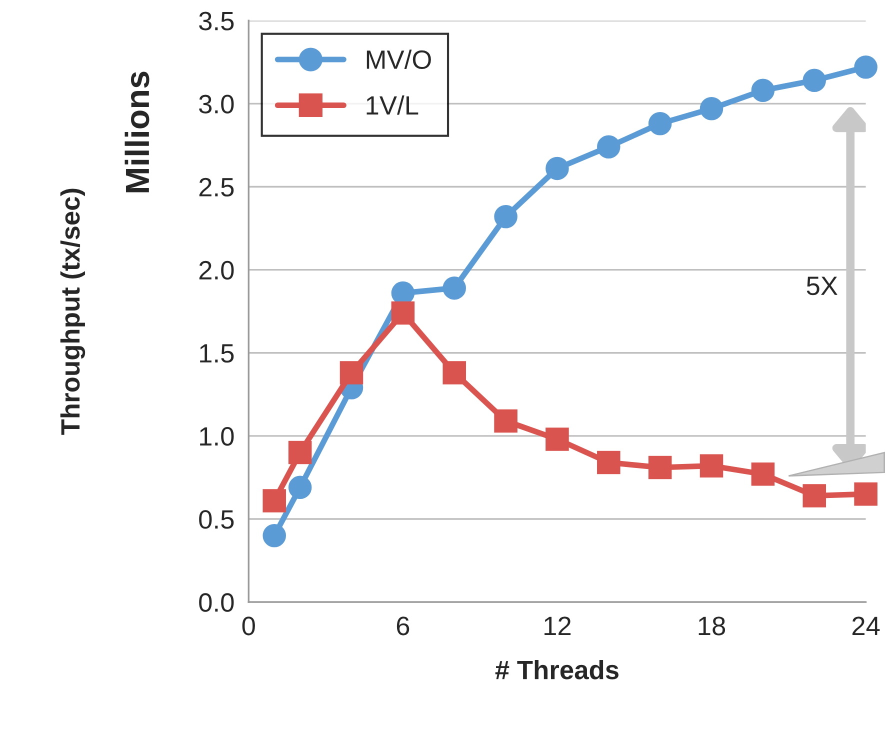  Describe the element at coordinates (137, 132) in the screenshot. I see `text: Millions` at that location.